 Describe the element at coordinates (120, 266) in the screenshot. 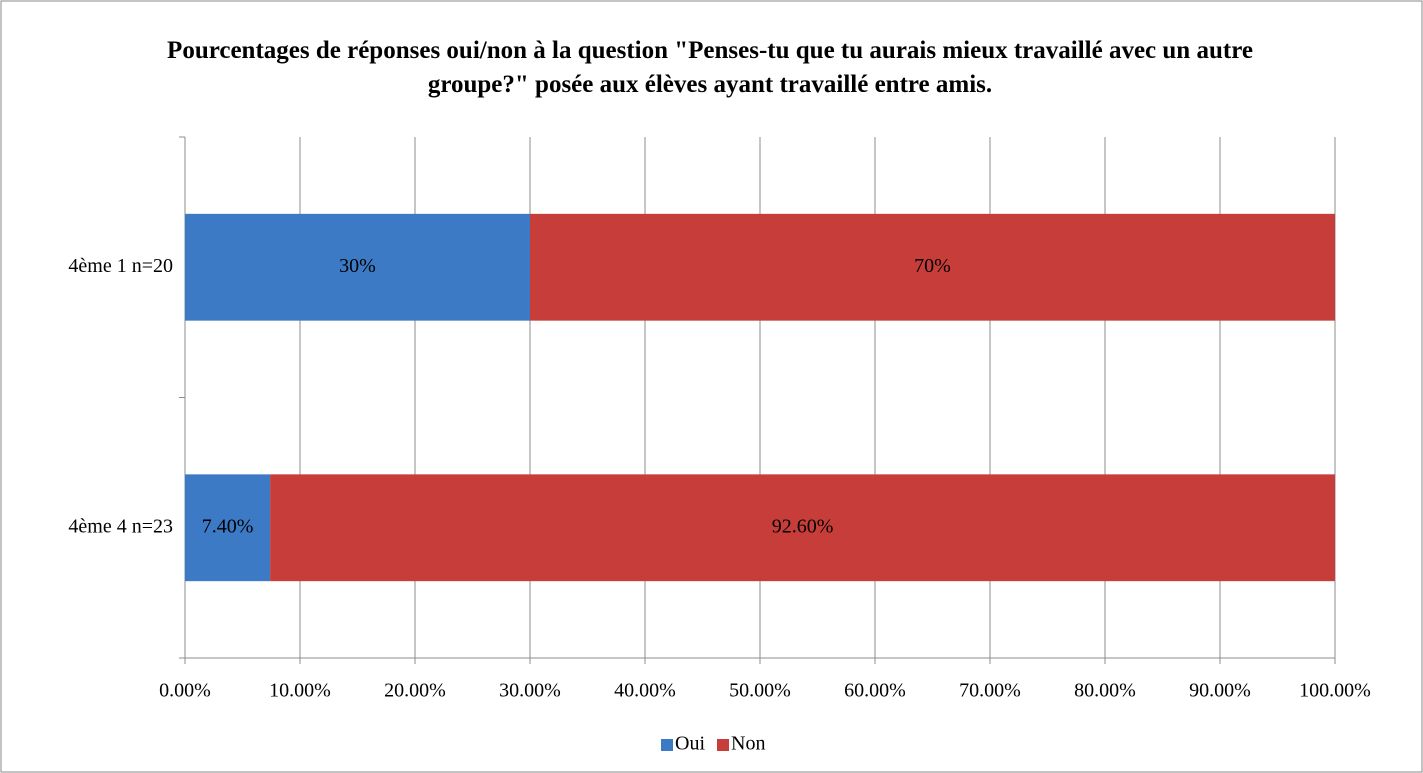

I see `y-tick-label: 4ème 1 n=20` at that location.